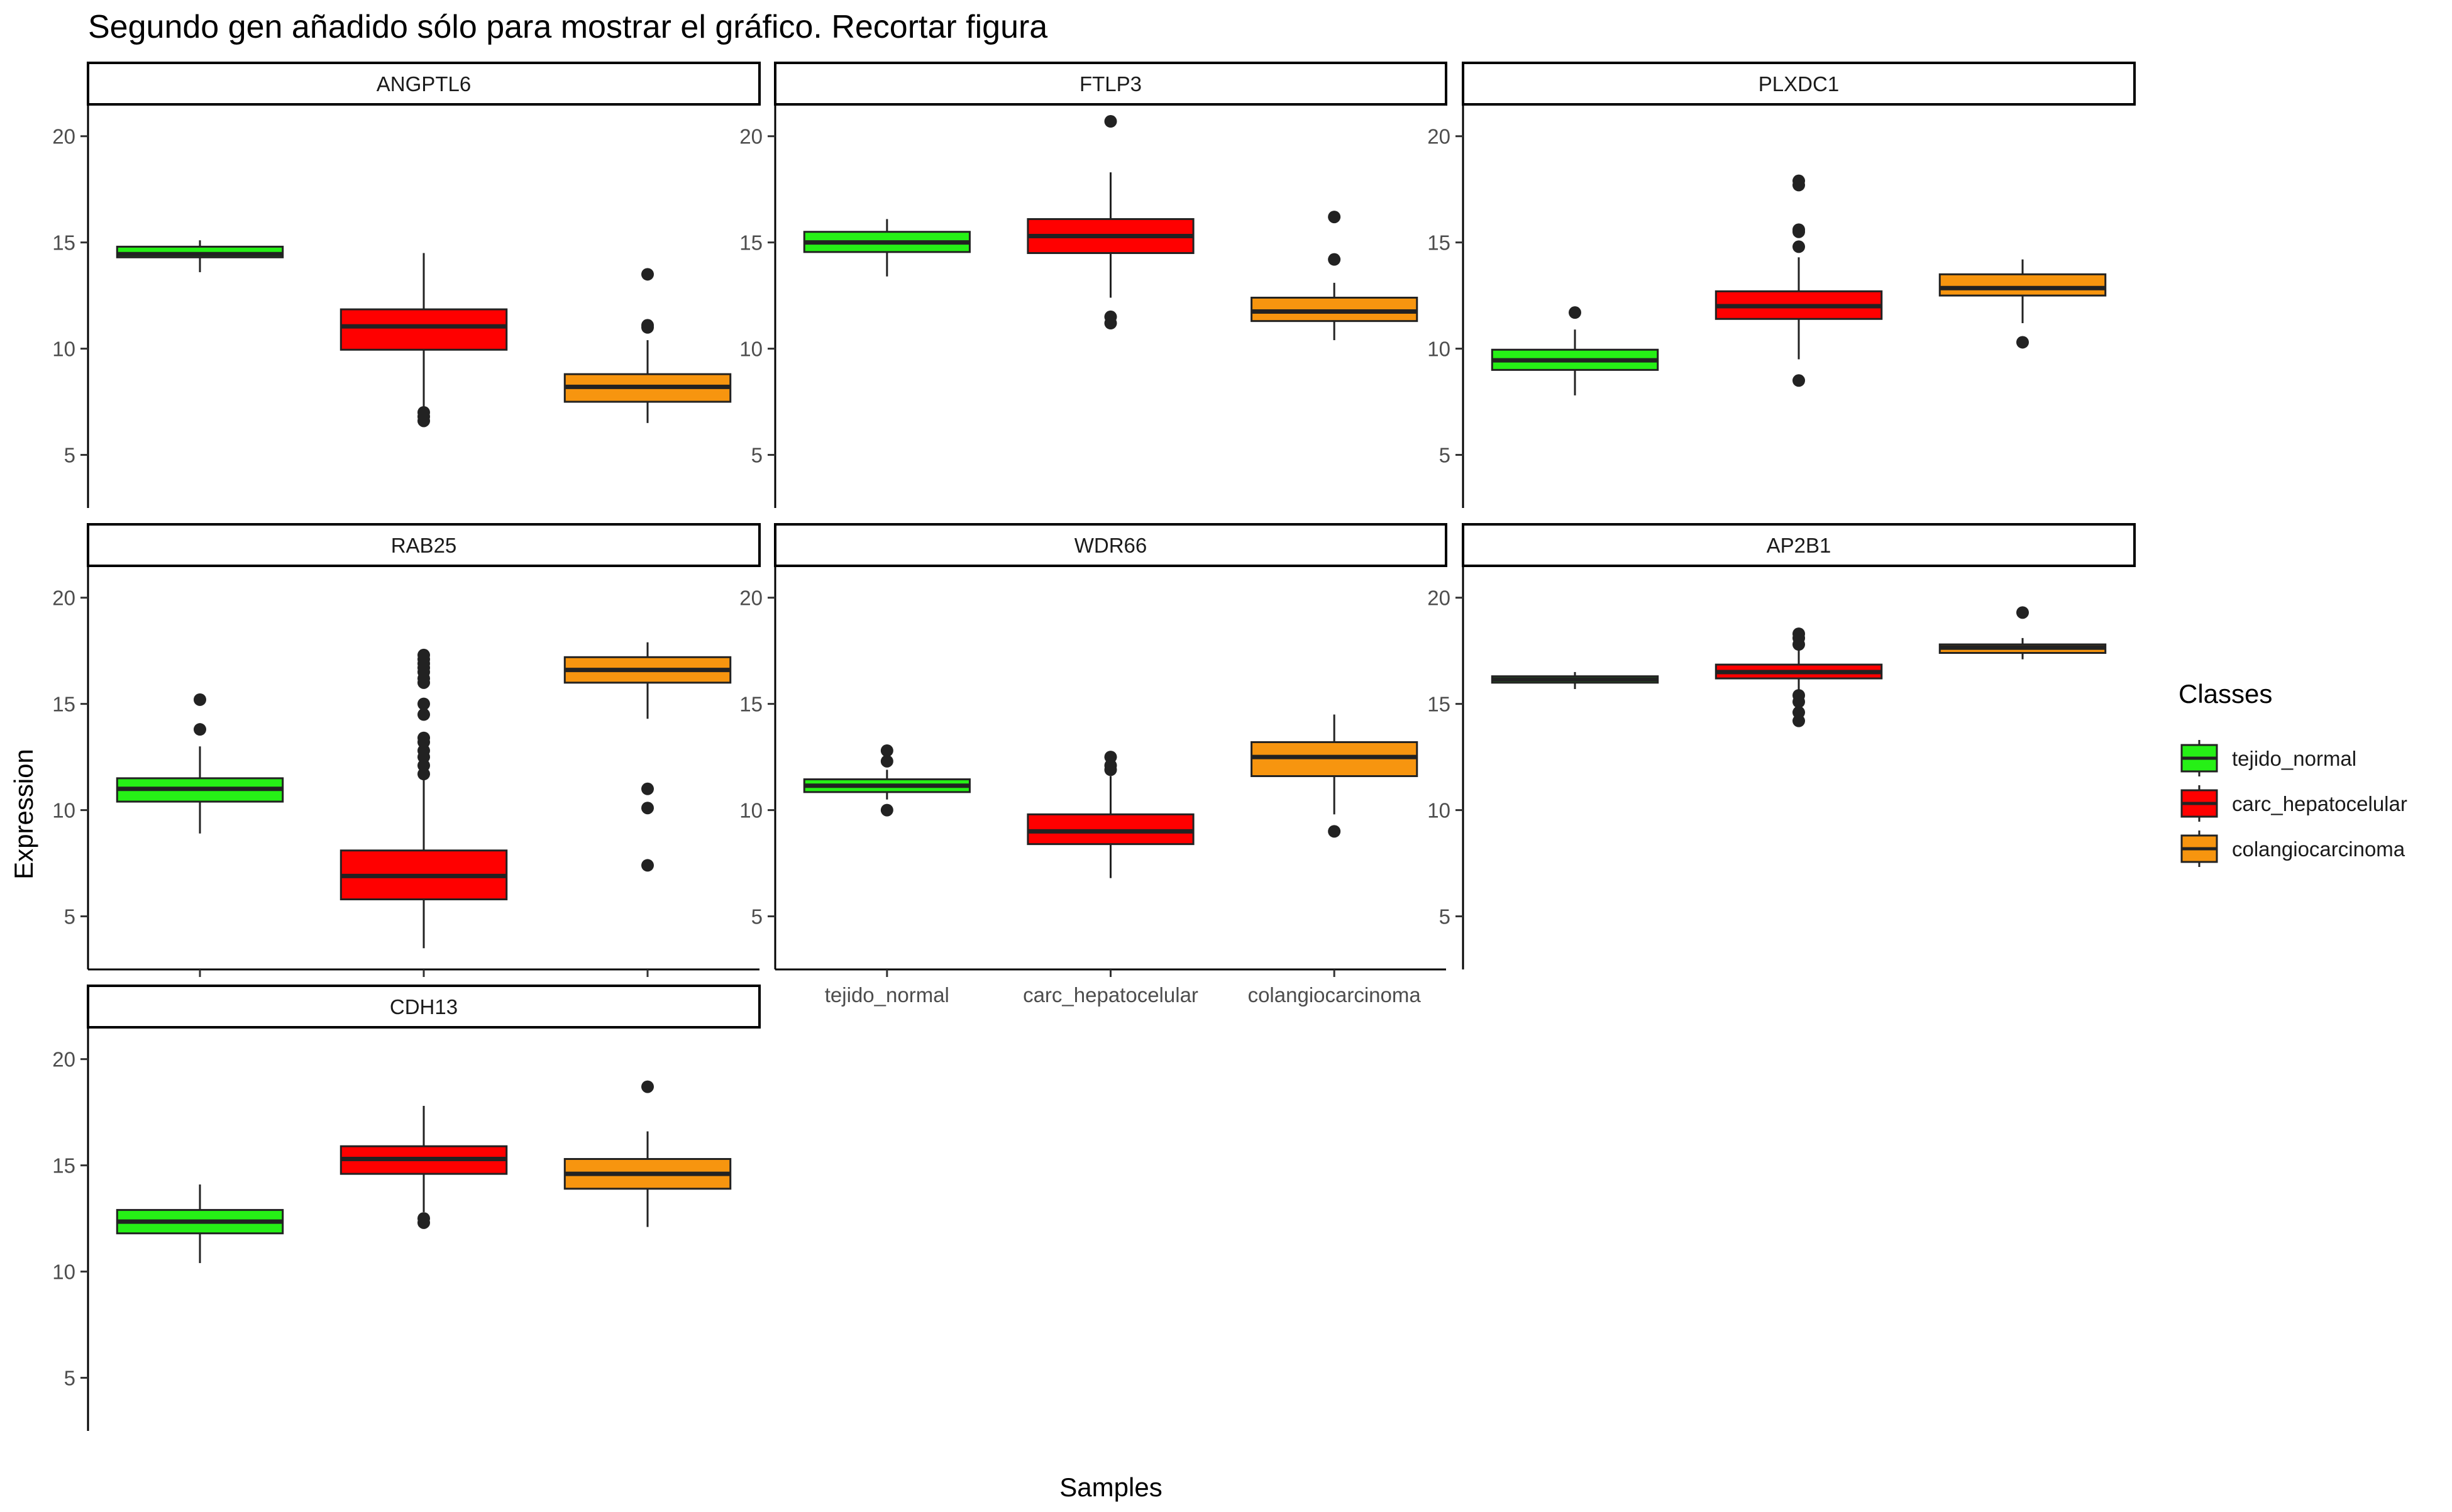 Image resolution: width=2452 pixels, height=1512 pixels. Describe the element at coordinates (2023, 304) in the screenshot. I see `box-plxdc1-colangiocarcinoma` at that location.